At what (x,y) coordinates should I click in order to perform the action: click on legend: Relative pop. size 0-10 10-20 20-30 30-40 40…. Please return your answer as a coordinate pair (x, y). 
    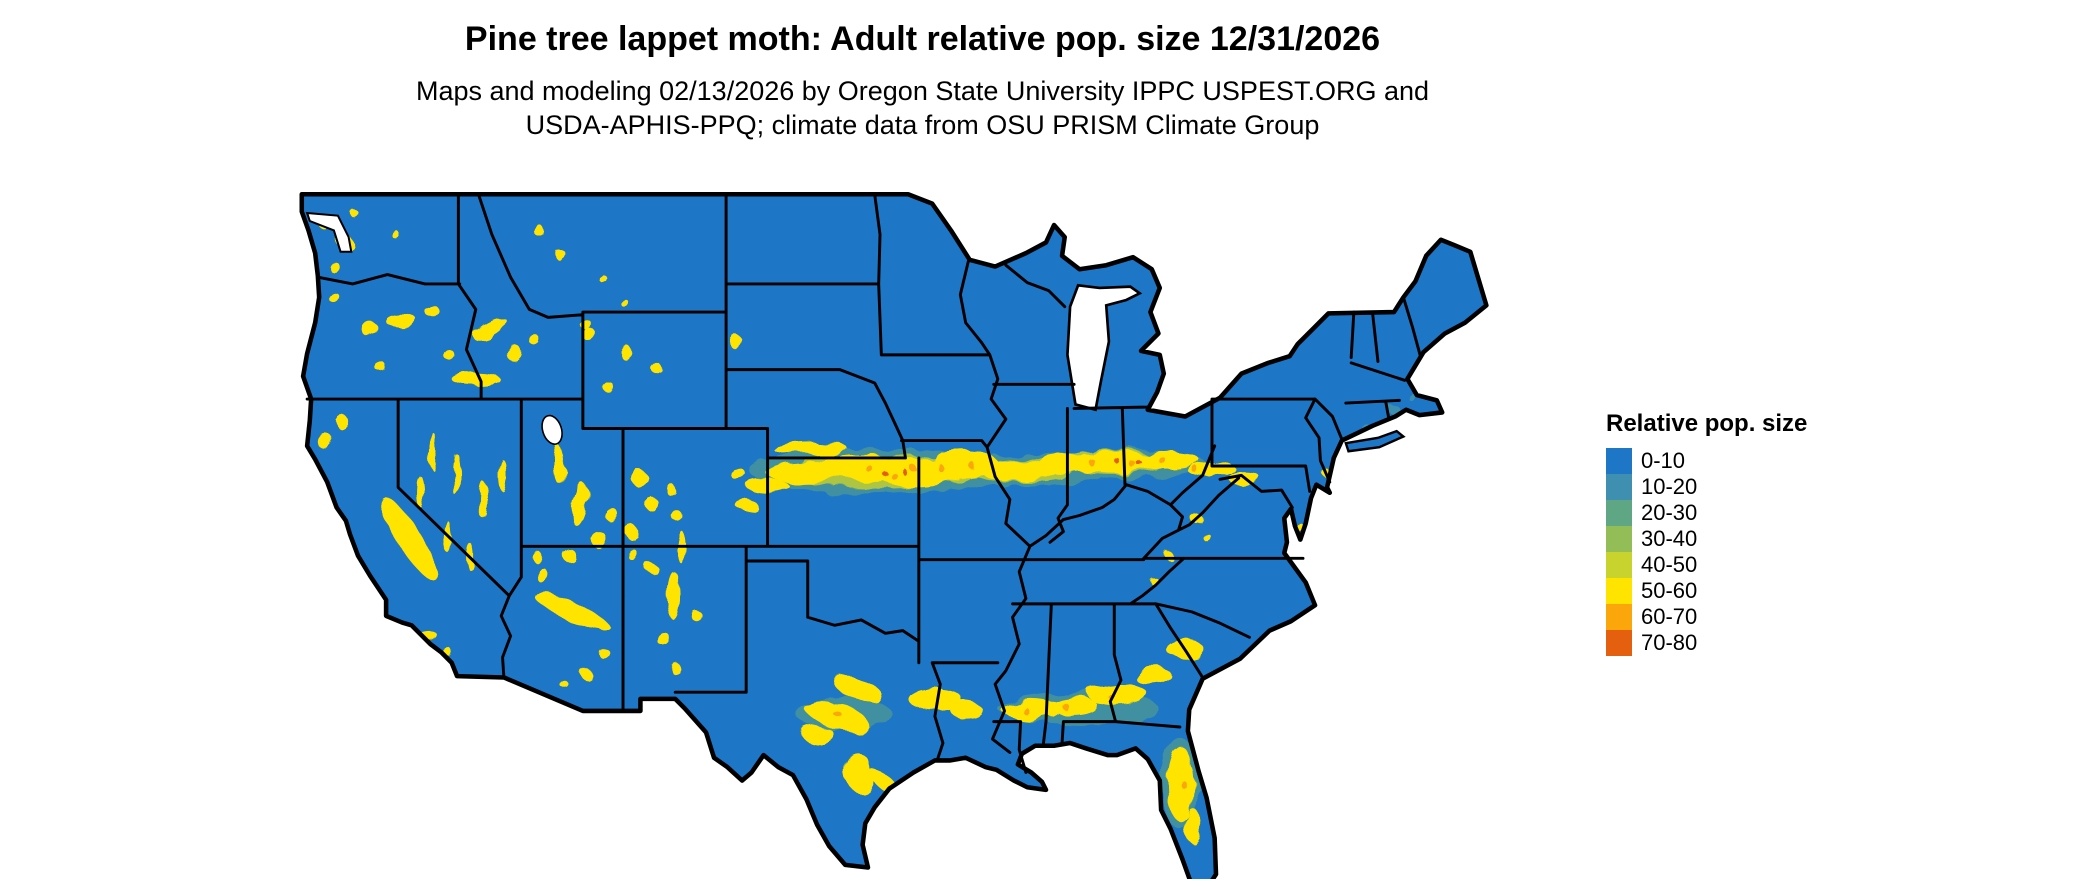
    Looking at the image, I should click on (1706, 533).